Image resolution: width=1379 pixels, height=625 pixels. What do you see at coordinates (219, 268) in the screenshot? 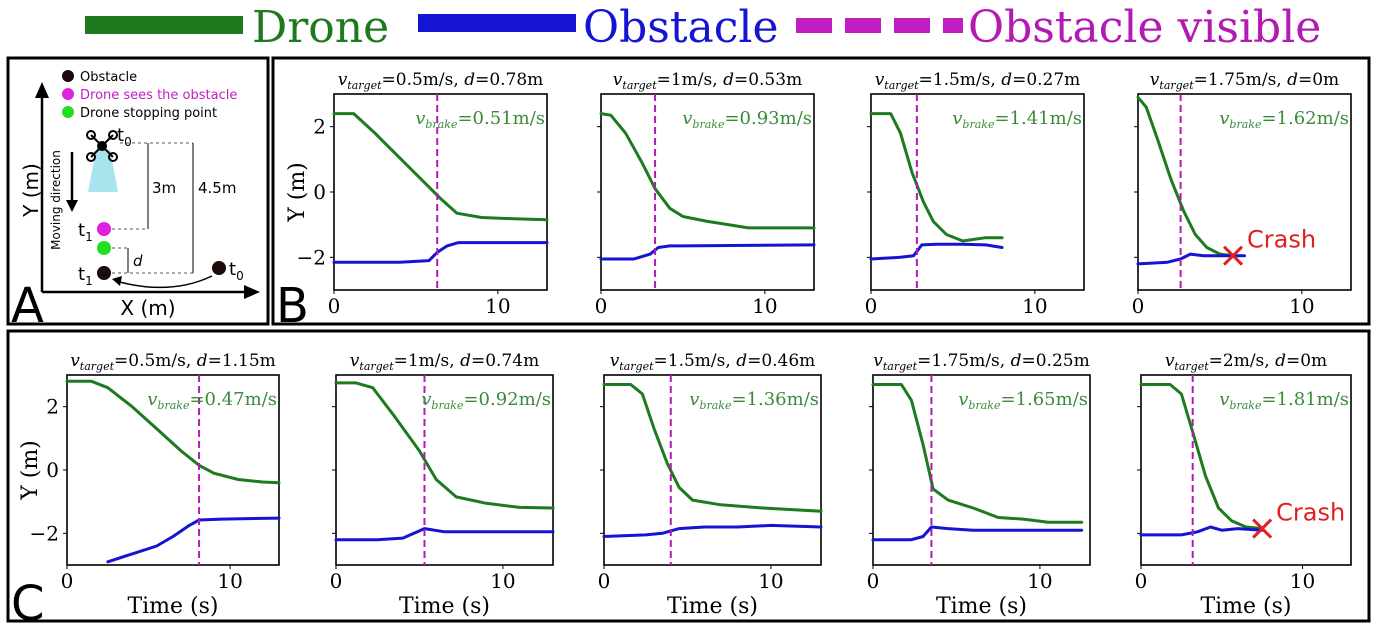
I see `obstacle-start-point` at bounding box center [219, 268].